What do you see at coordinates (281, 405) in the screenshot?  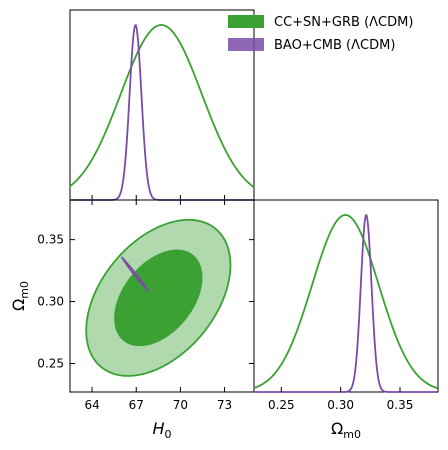 I see `om-x-tick-label: 0.25` at bounding box center [281, 405].